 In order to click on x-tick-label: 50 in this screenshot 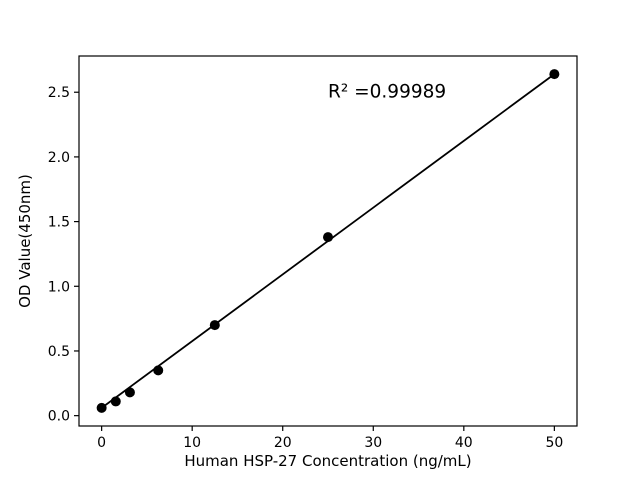, I will do `click(554, 443)`.